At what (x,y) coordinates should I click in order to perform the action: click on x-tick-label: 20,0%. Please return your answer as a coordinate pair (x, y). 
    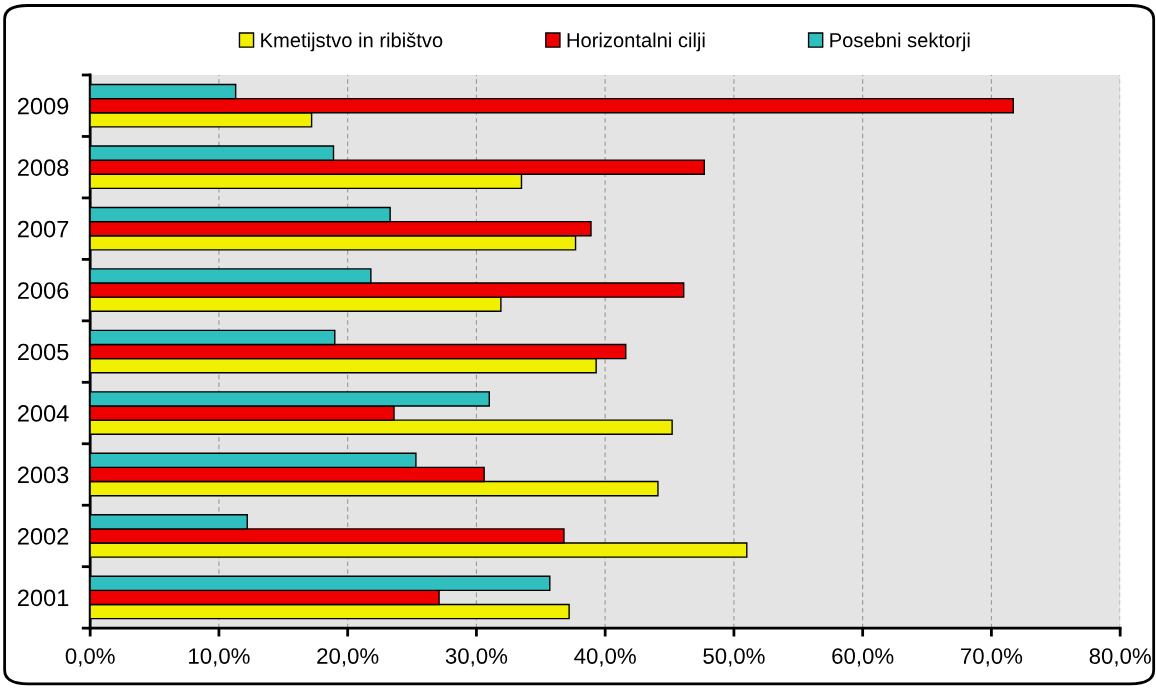
    Looking at the image, I should click on (348, 657).